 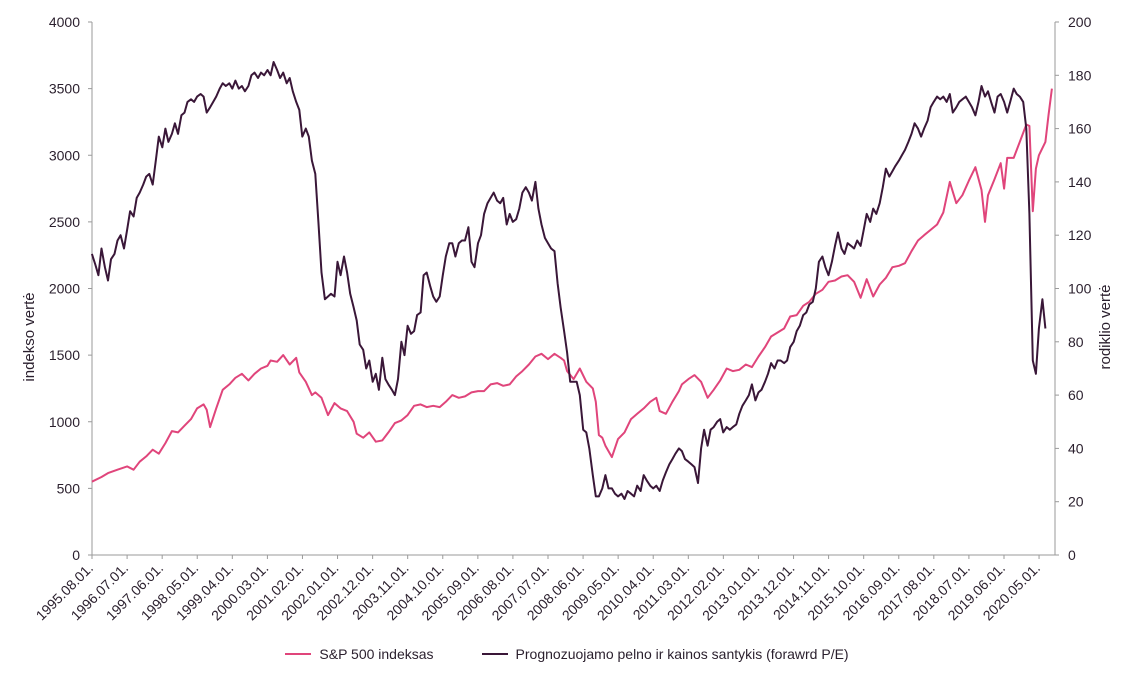 What do you see at coordinates (1072, 555) in the screenshot?
I see `y-right-tick-label: 0` at bounding box center [1072, 555].